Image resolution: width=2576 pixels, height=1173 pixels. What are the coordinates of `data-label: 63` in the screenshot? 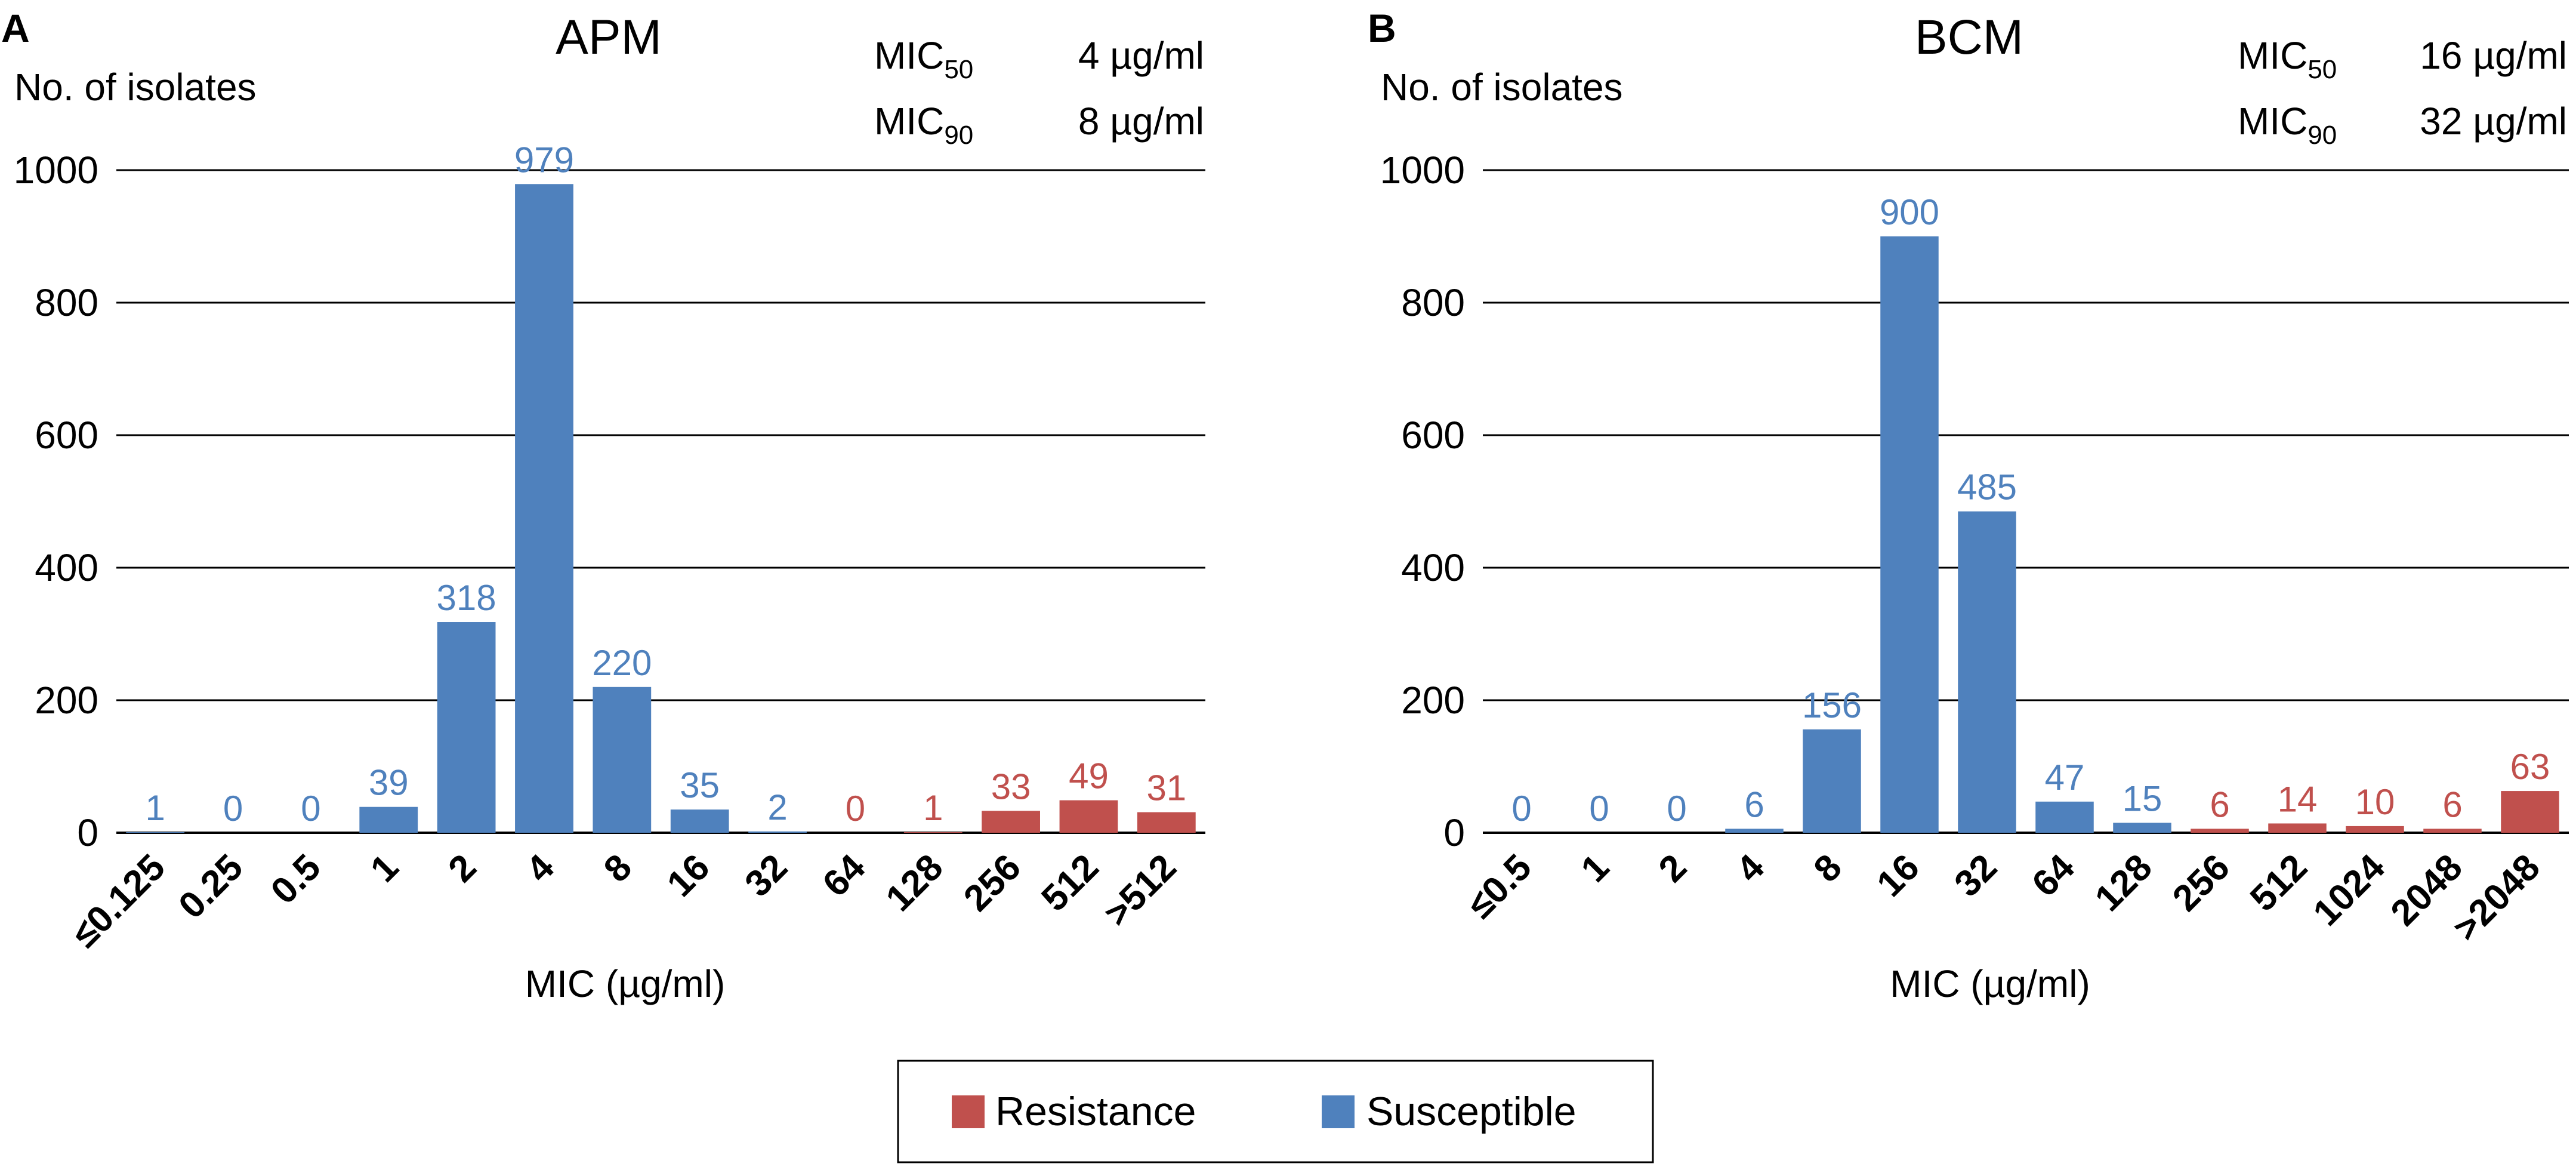 It's located at (2530, 767).